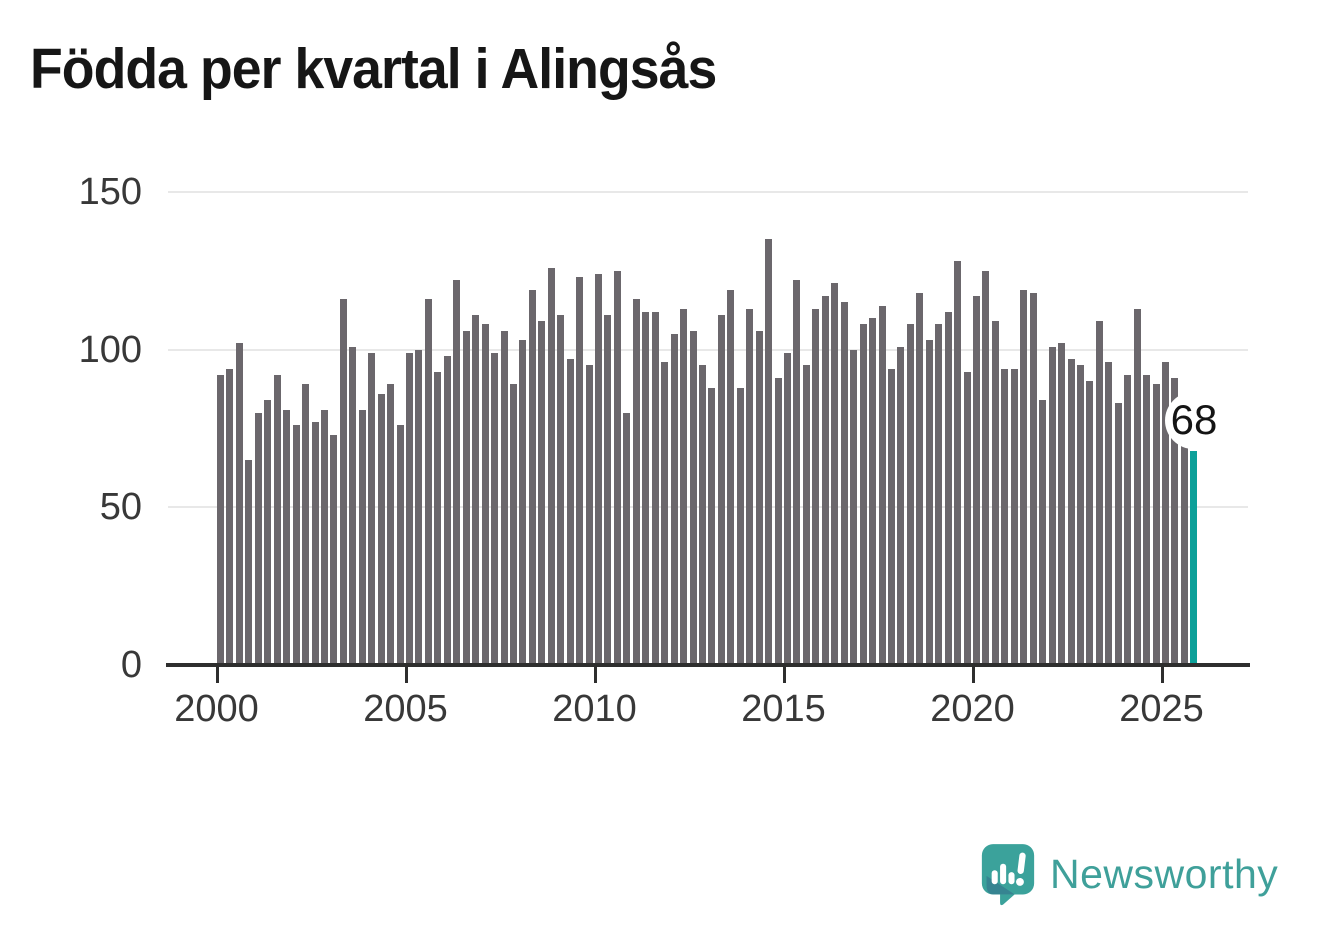 This screenshot has width=1322, height=939. I want to click on bar-2008-q3, so click(542, 493).